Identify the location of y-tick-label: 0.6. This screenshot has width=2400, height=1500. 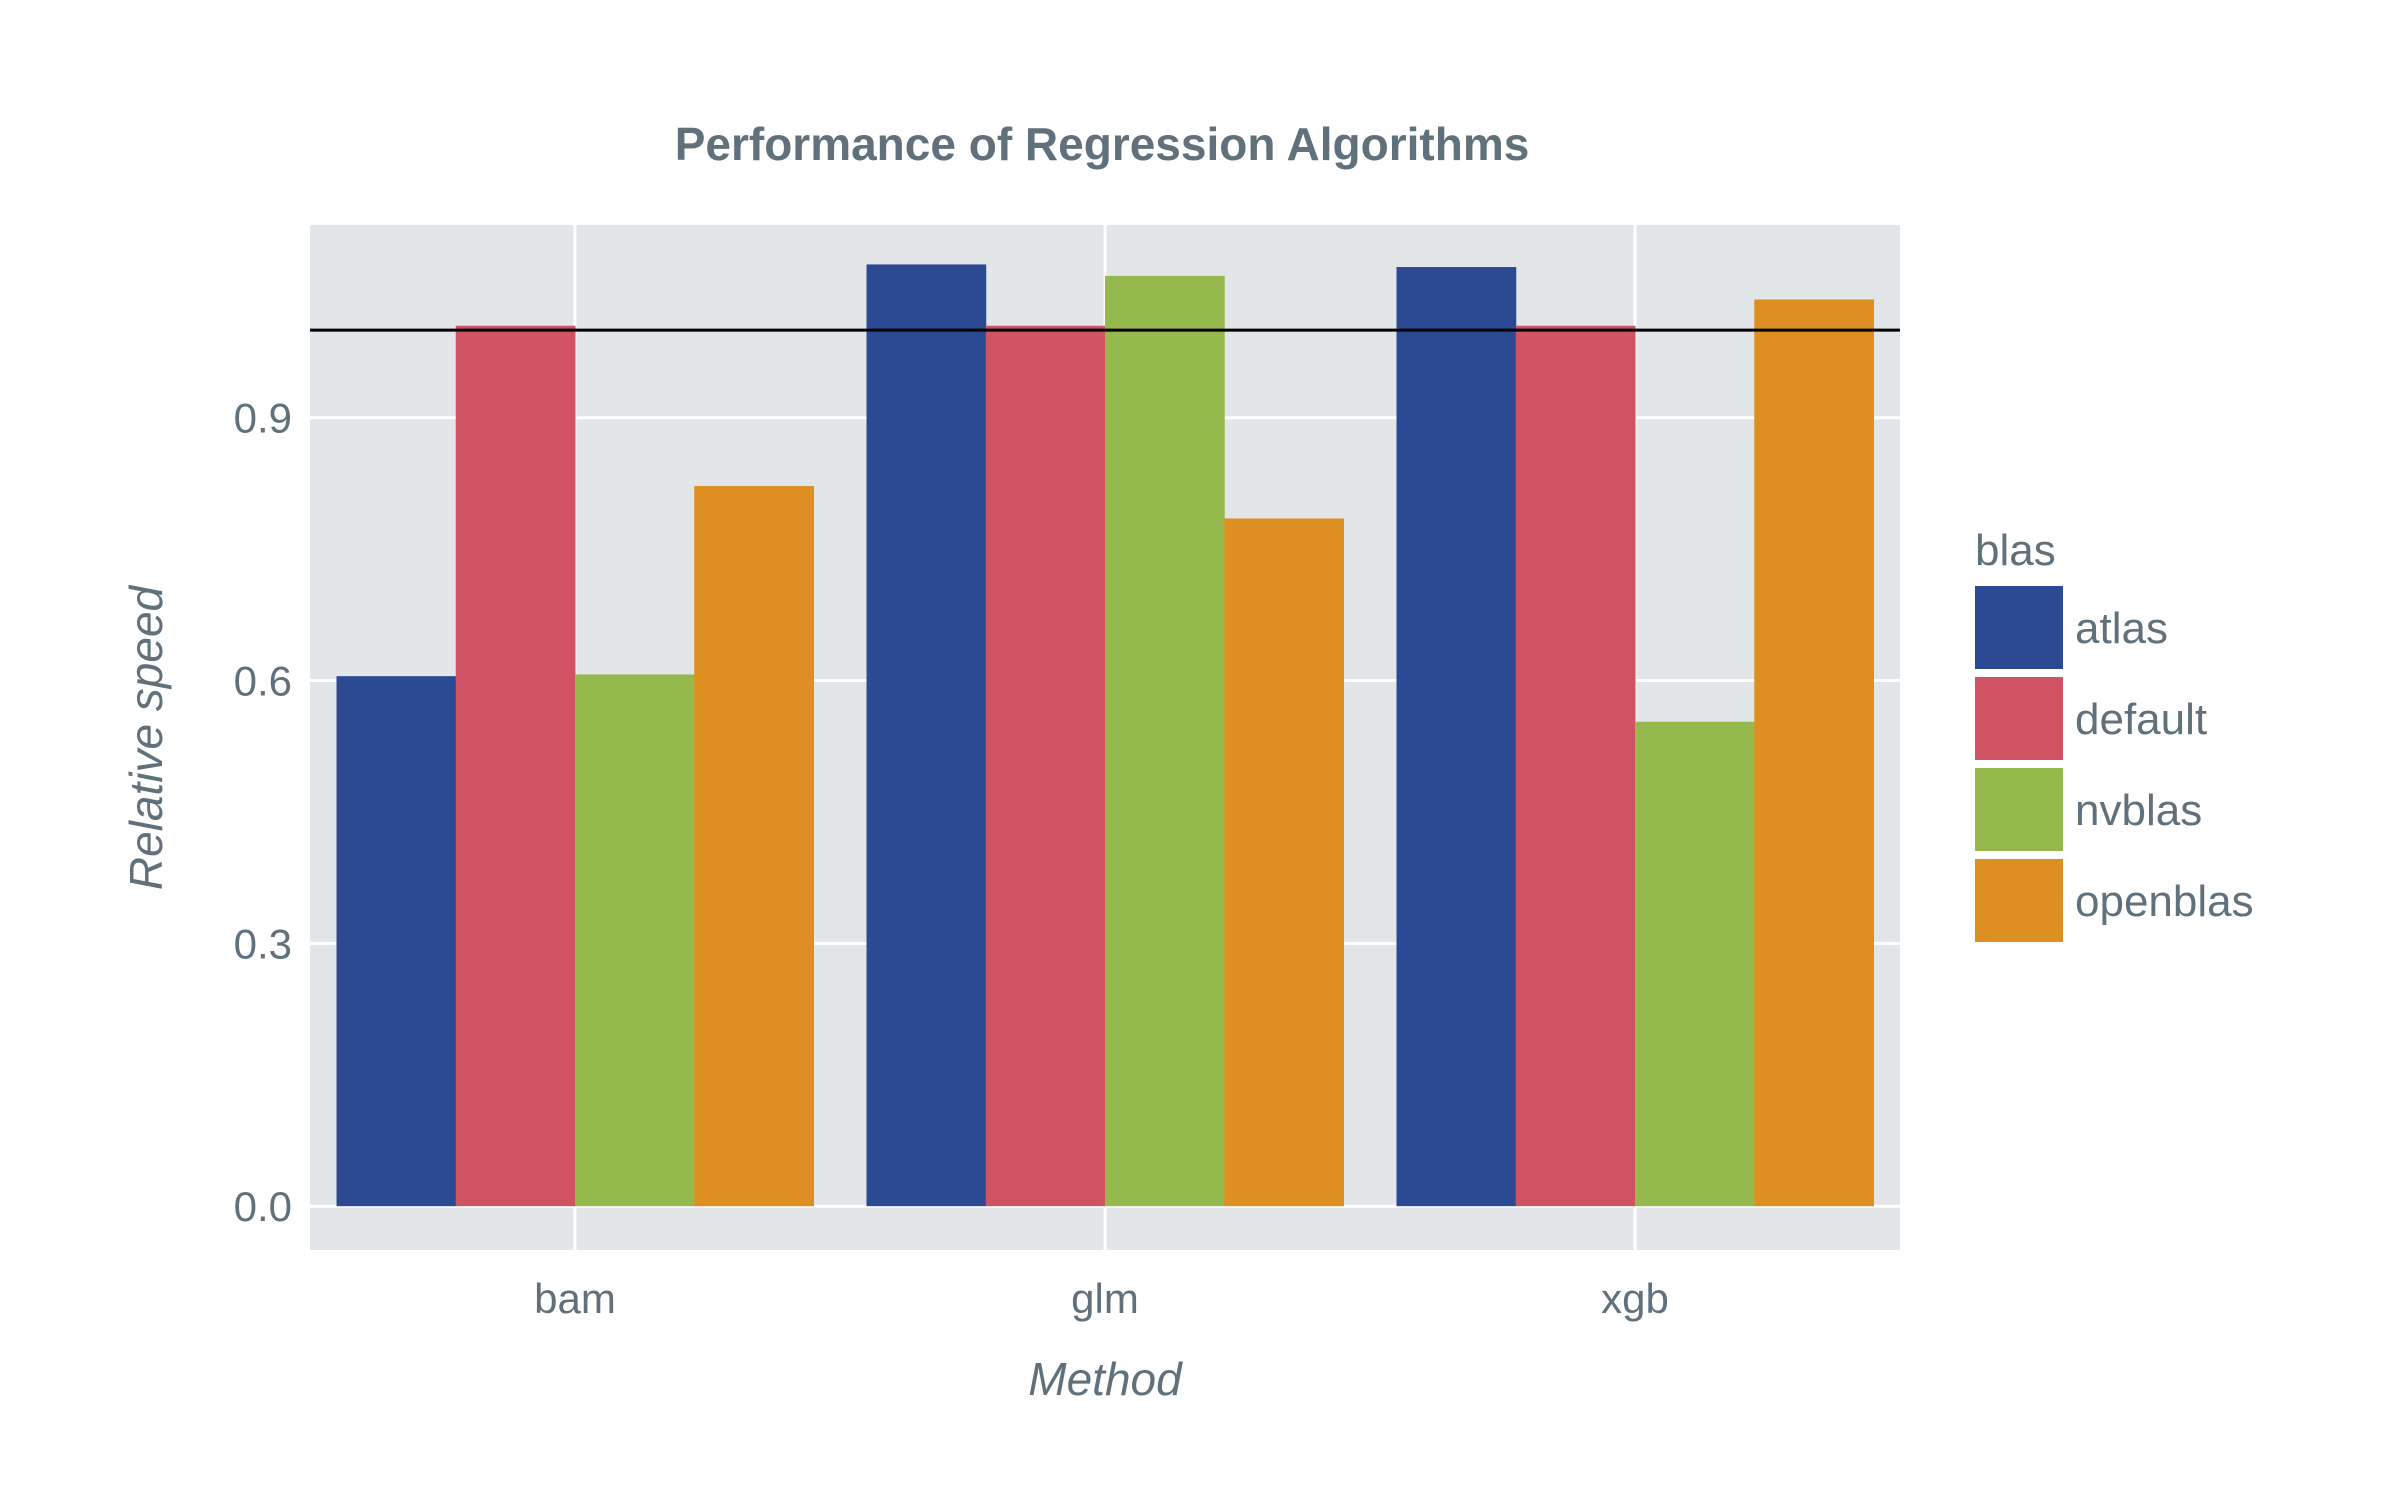
(263, 681).